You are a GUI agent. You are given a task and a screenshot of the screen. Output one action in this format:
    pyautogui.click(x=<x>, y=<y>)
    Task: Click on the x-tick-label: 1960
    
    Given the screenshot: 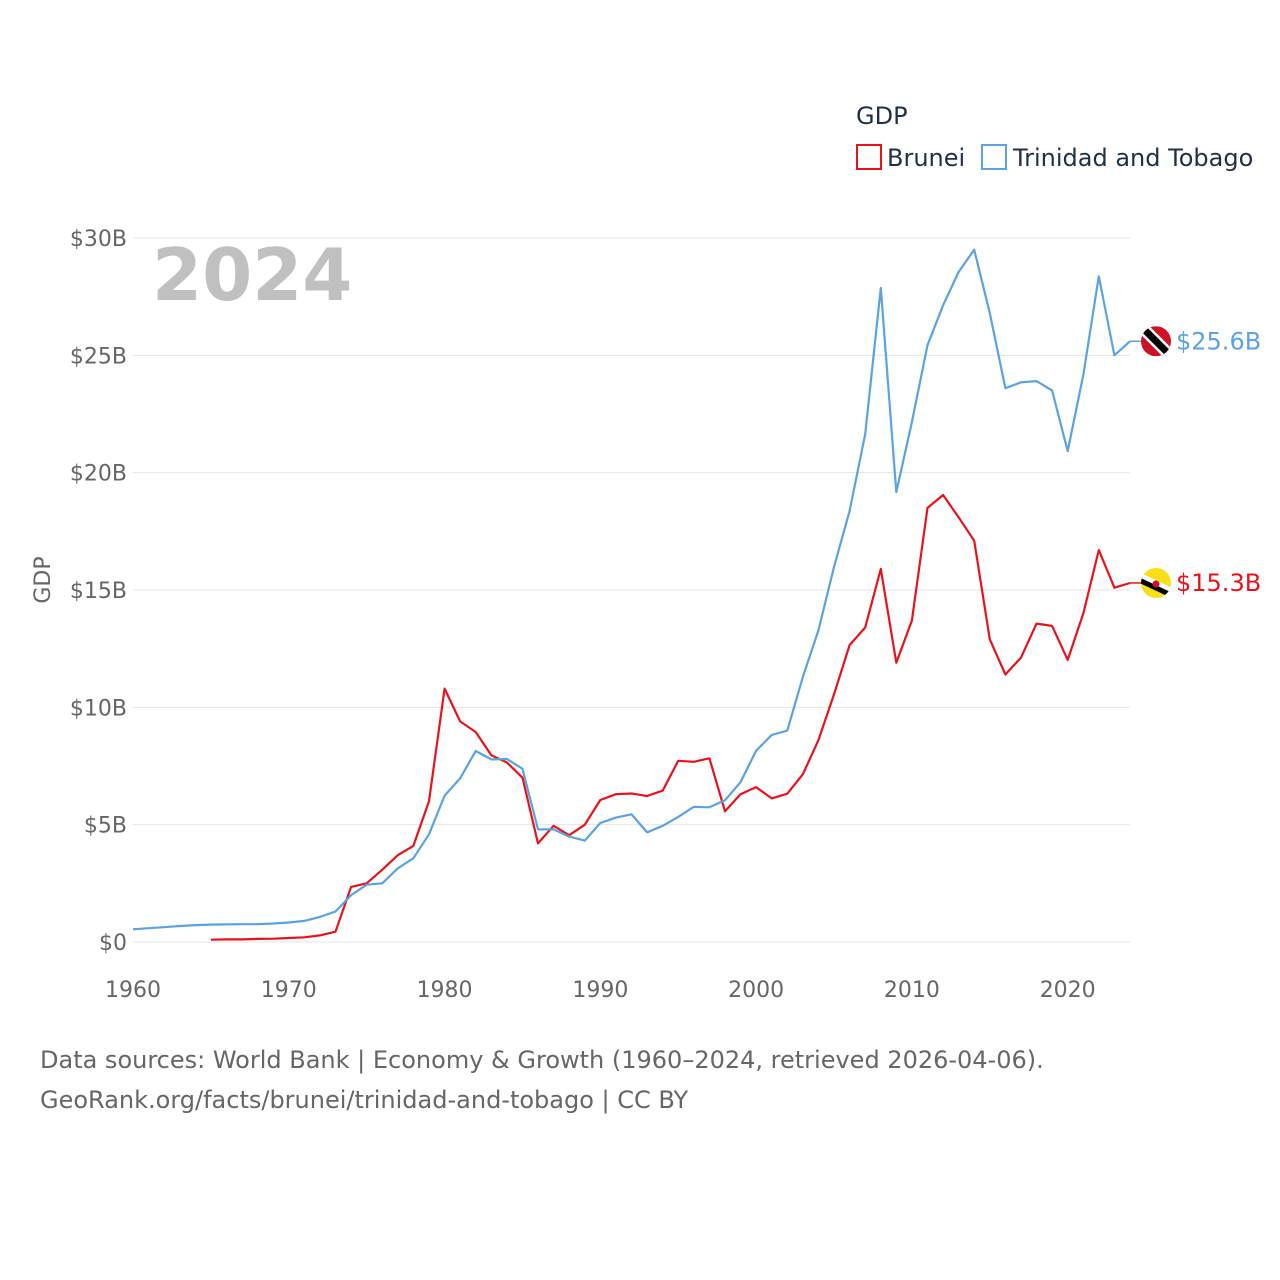 What is the action you would take?
    pyautogui.click(x=133, y=990)
    